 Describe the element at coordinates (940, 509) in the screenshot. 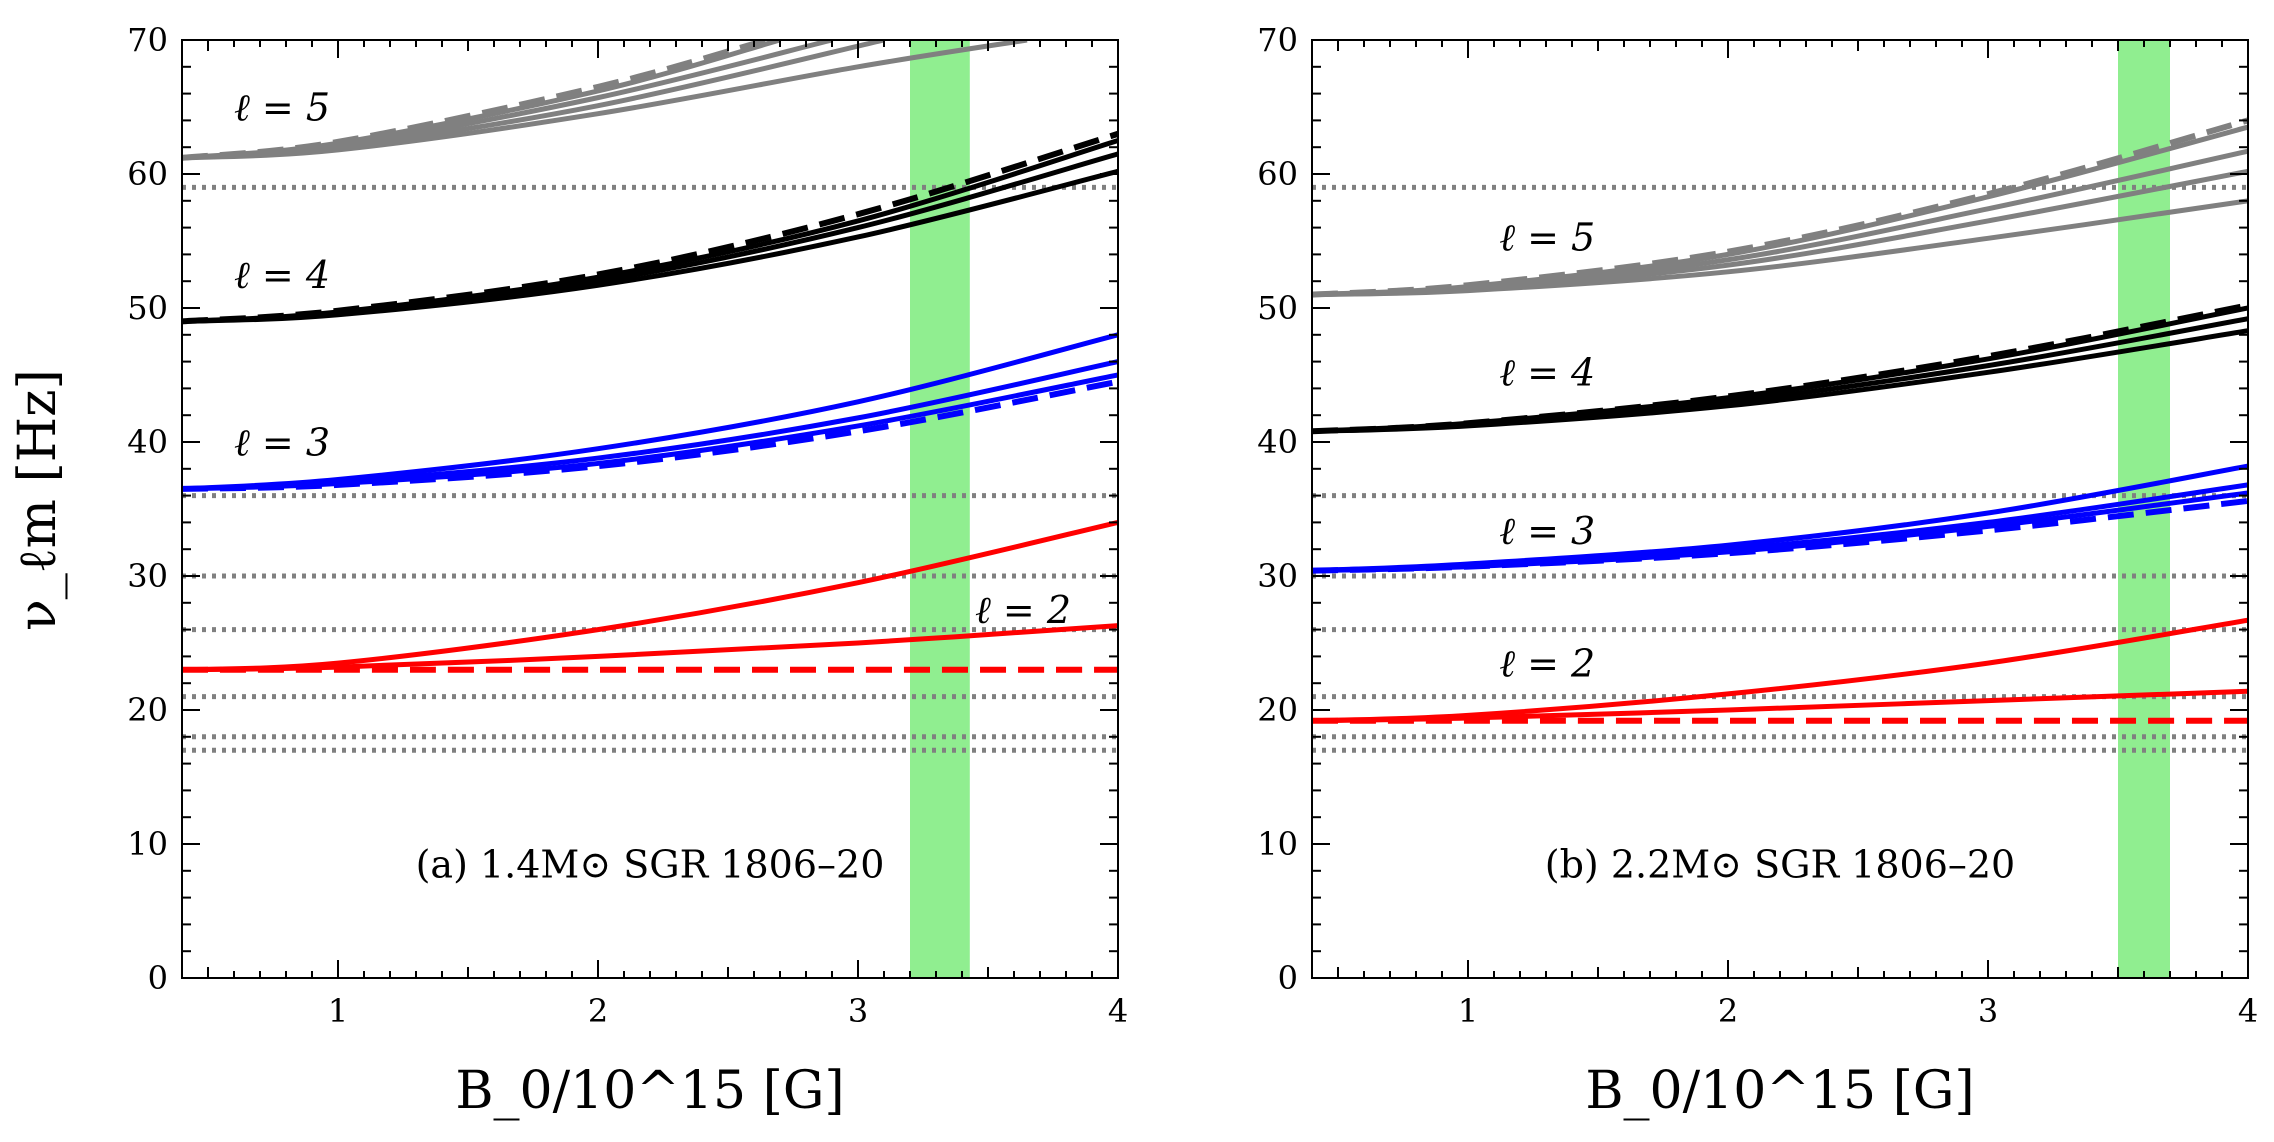

I see `shaded-band` at that location.